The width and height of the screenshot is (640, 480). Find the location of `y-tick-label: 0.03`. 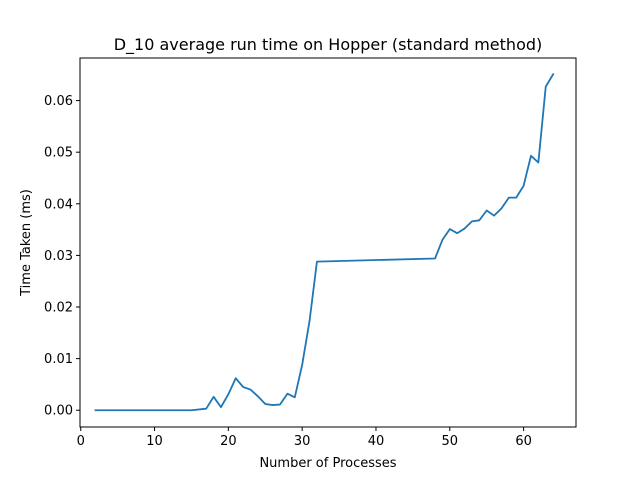

y-tick-label: 0.03 is located at coordinates (58, 256).